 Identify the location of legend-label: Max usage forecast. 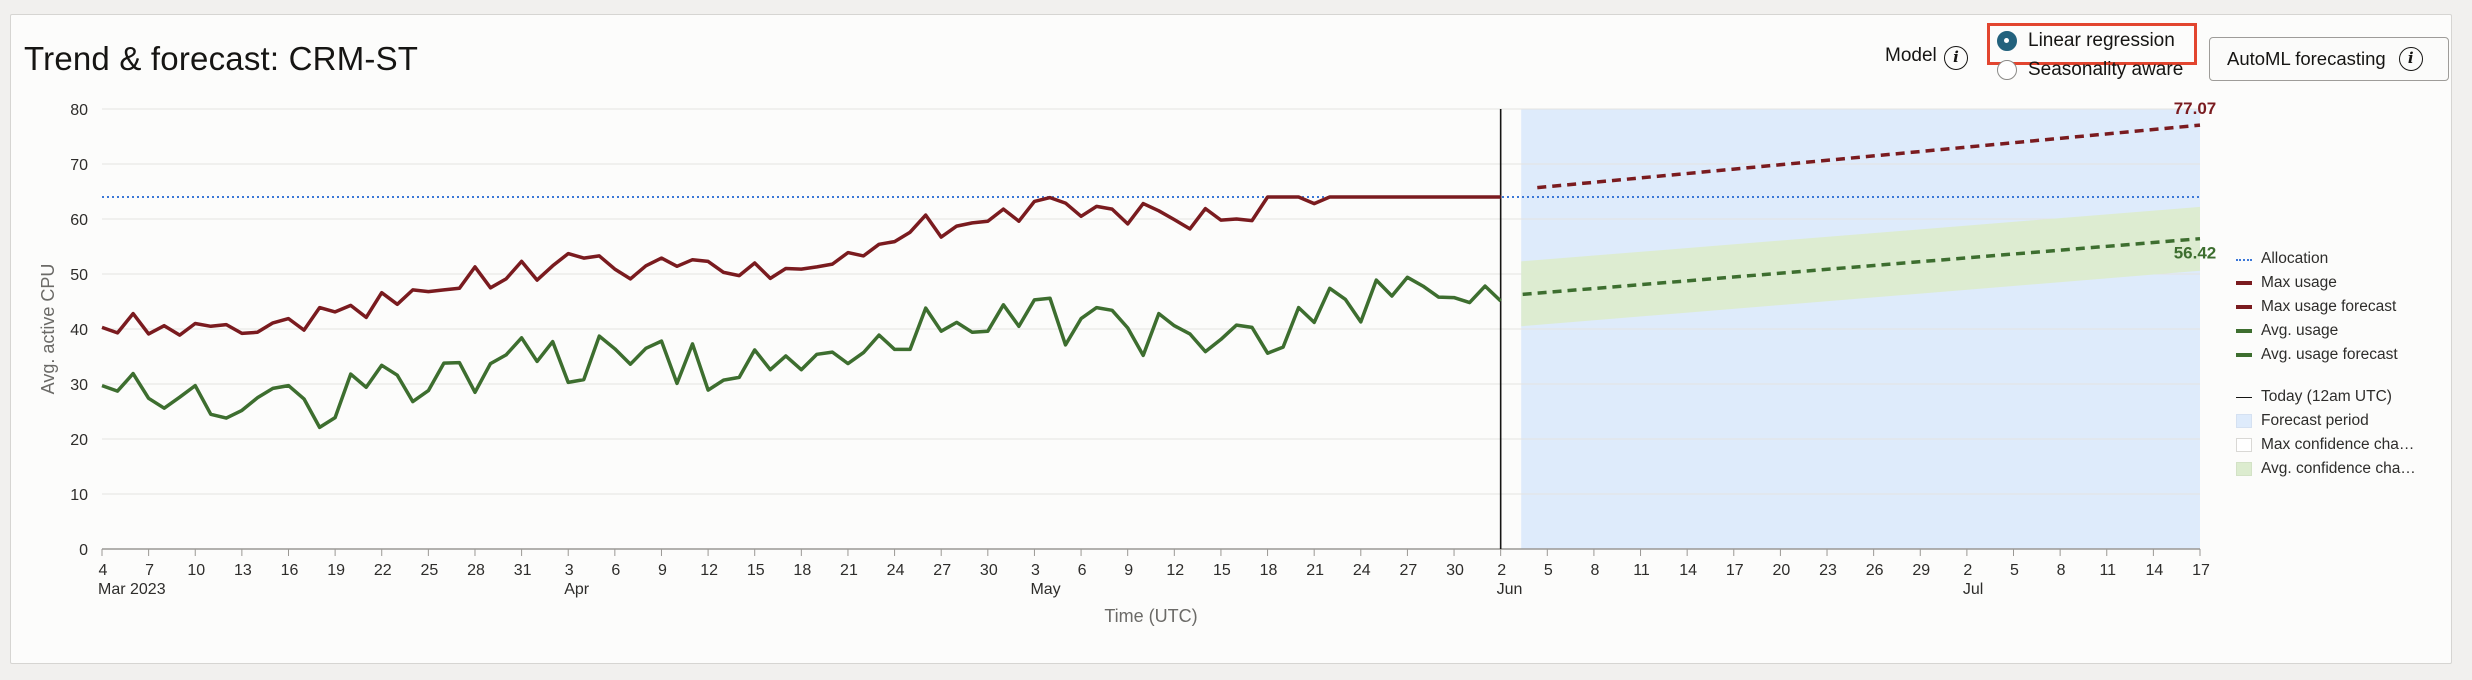
(2329, 306).